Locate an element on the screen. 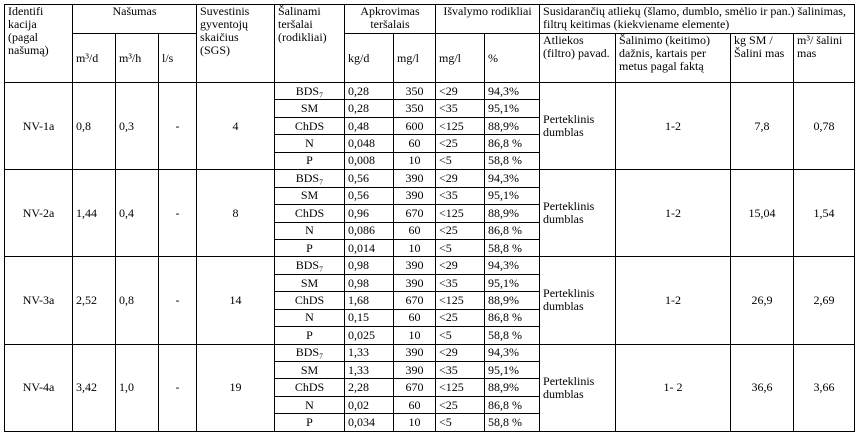 Image resolution: width=858 pixels, height=436 pixels. table-row: N 0,048 60 <25 86,8 % is located at coordinates (430, 143).